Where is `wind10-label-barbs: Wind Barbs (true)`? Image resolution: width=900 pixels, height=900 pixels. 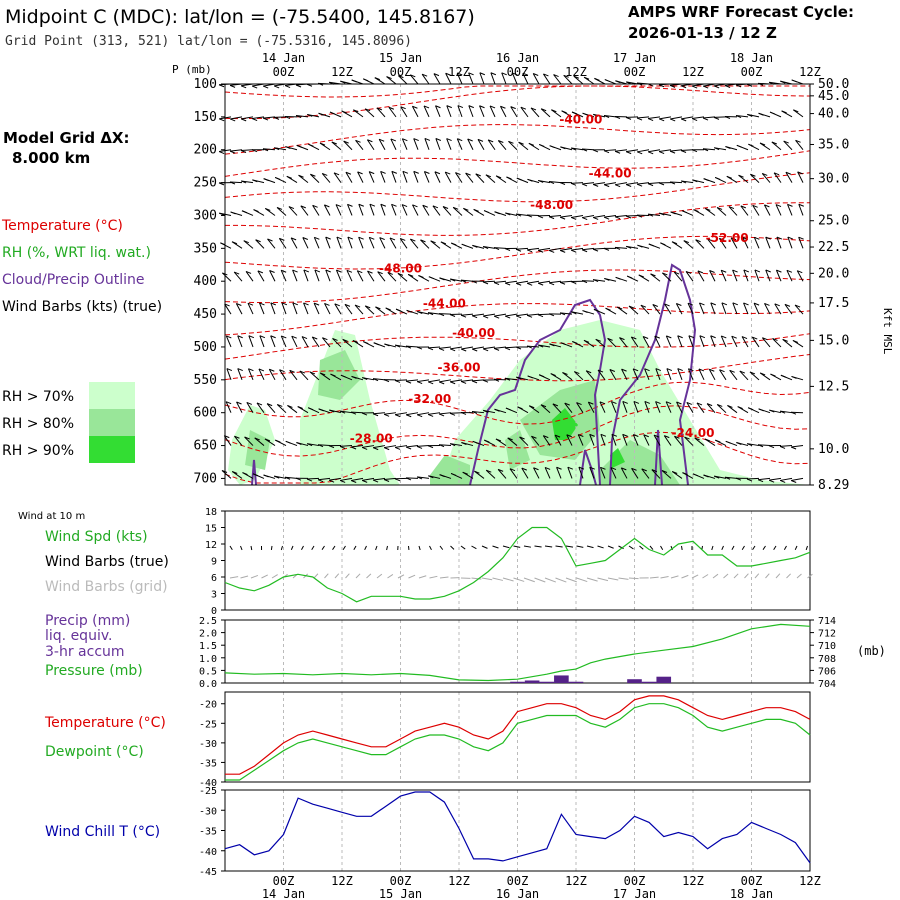 wind10-label-barbs: Wind Barbs (true) is located at coordinates (107, 562).